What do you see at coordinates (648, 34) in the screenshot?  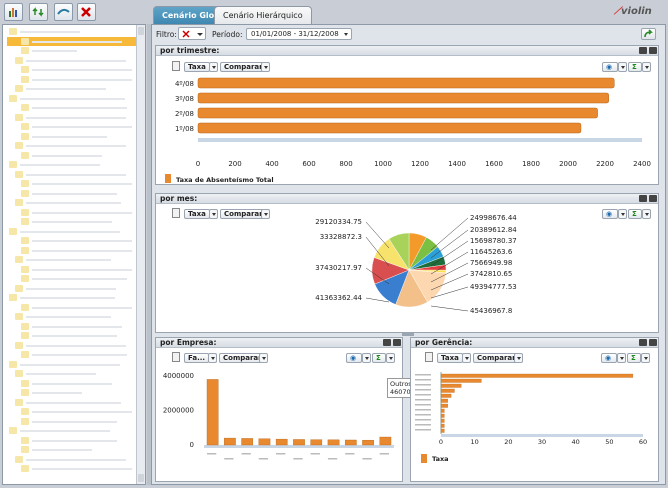 I see `apply-button` at bounding box center [648, 34].